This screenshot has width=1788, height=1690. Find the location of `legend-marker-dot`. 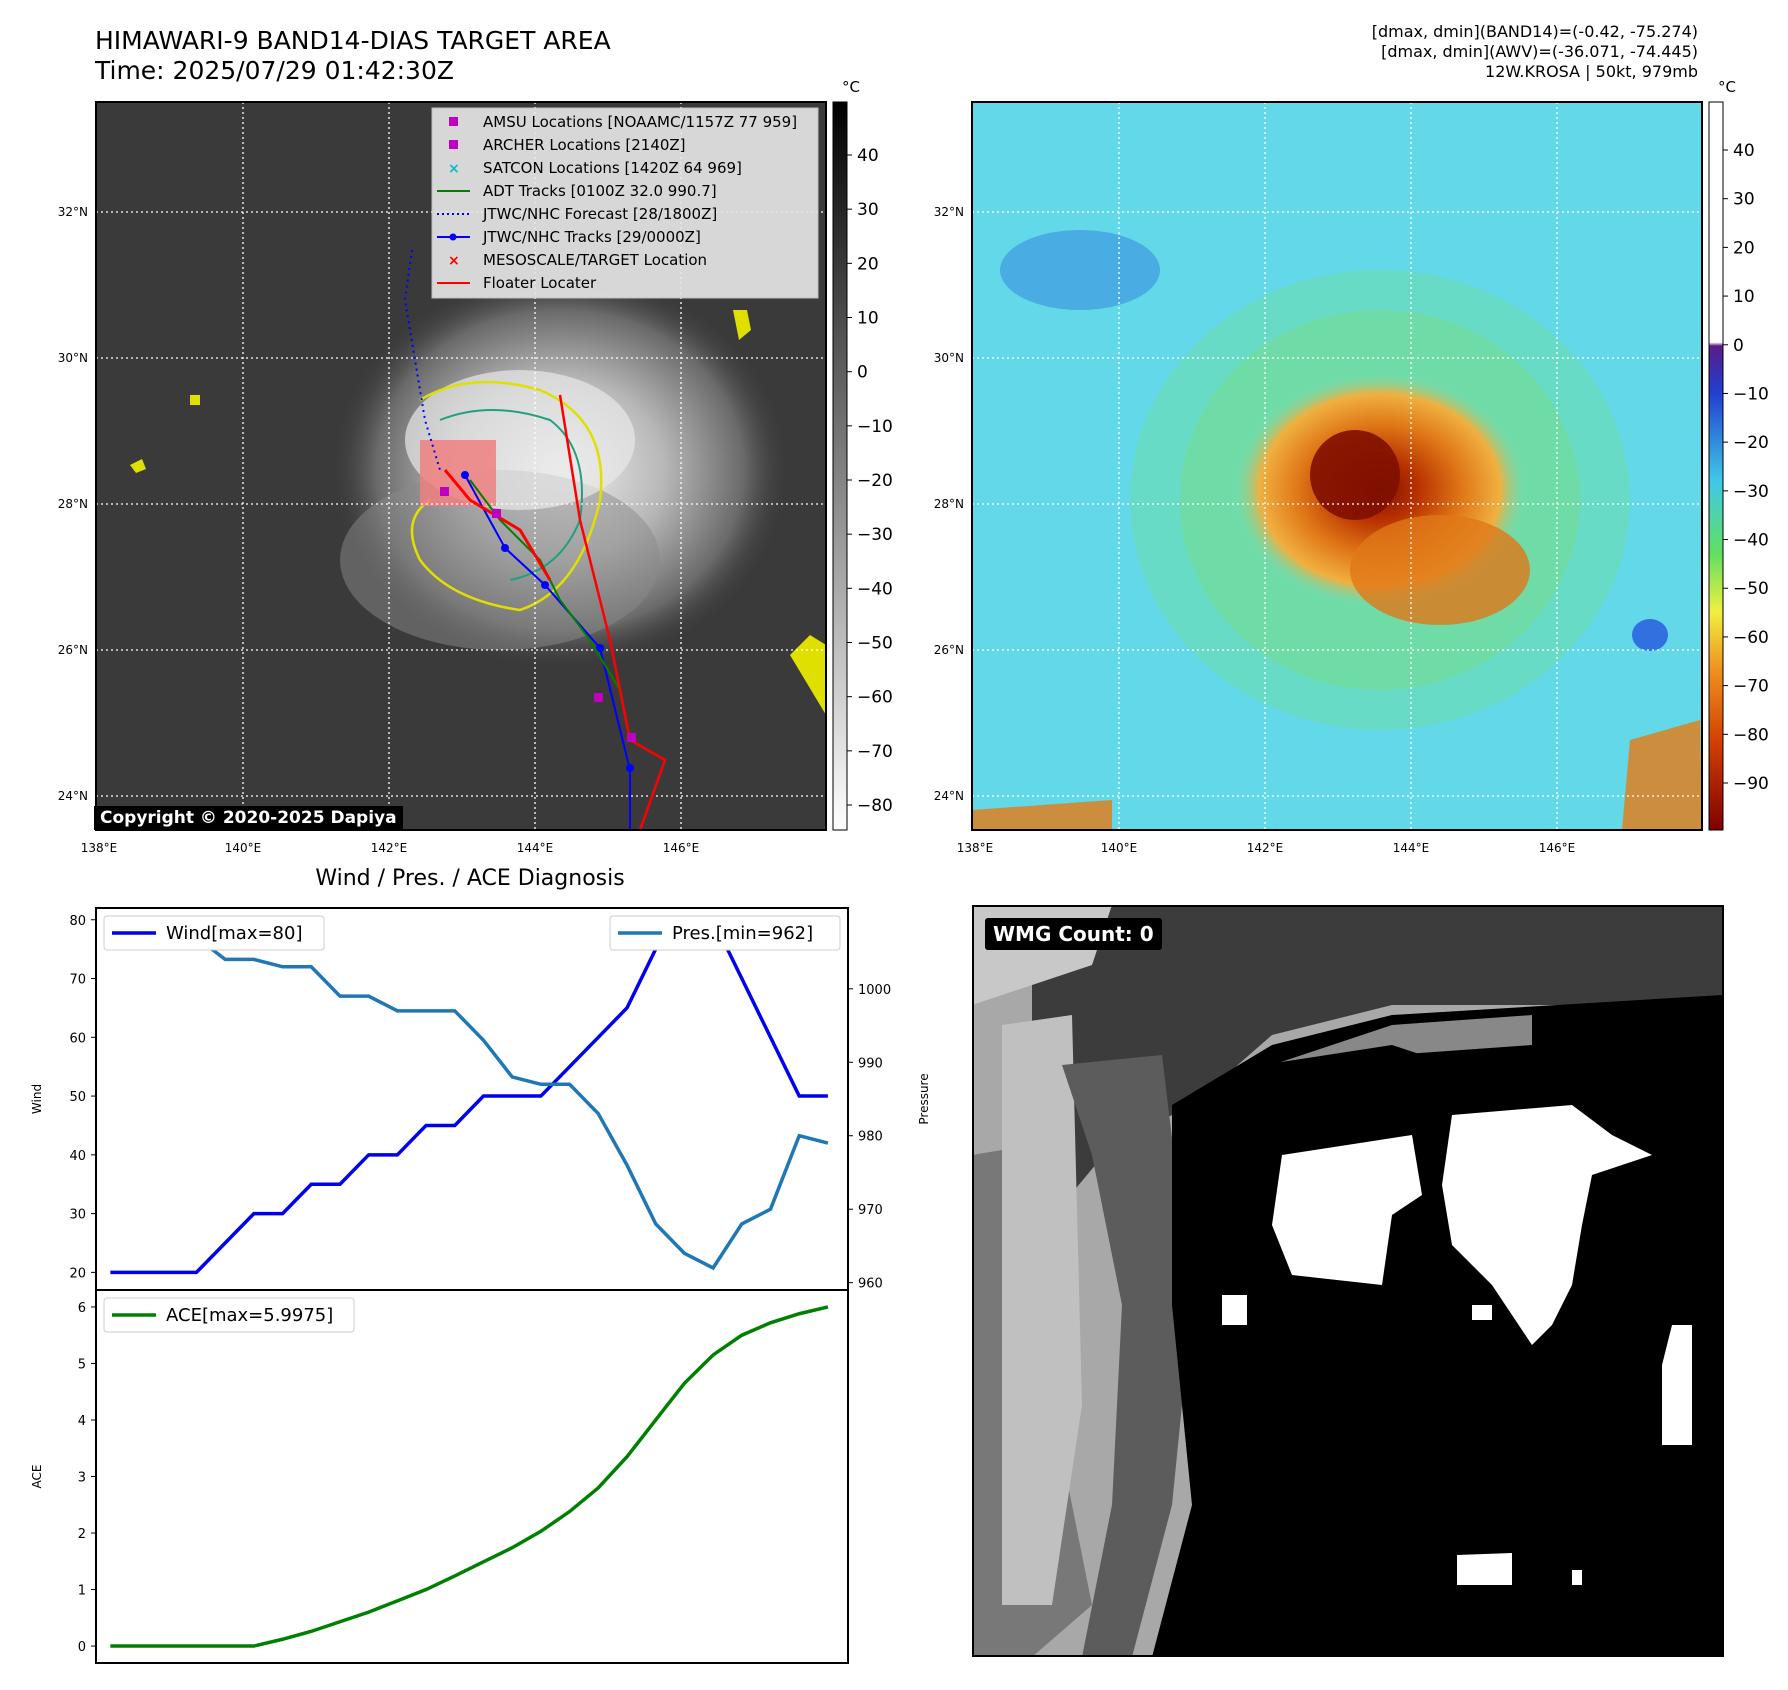

legend-marker-dot is located at coordinates (453, 237).